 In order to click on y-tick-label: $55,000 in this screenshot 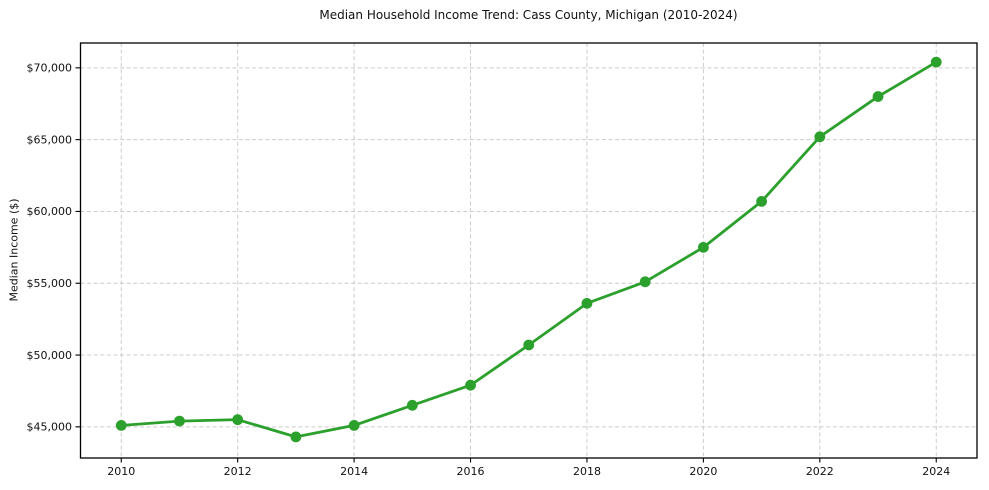, I will do `click(50, 283)`.